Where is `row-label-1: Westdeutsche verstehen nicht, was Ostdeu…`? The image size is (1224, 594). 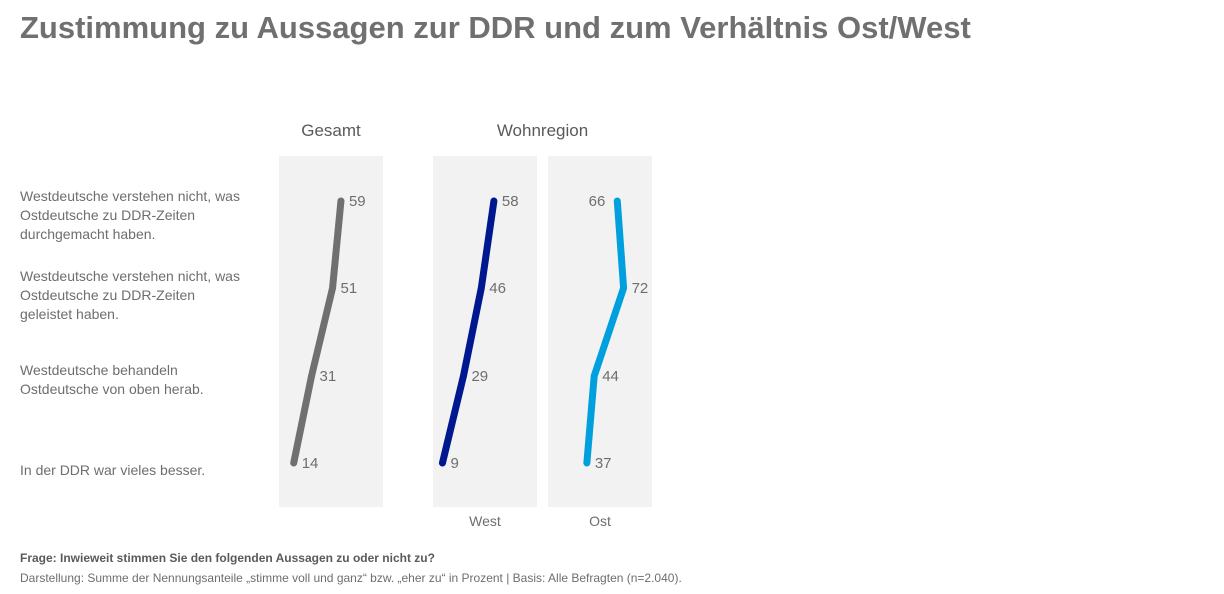 row-label-1: Westdeutsche verstehen nicht, was Ostdeu… is located at coordinates (155, 215).